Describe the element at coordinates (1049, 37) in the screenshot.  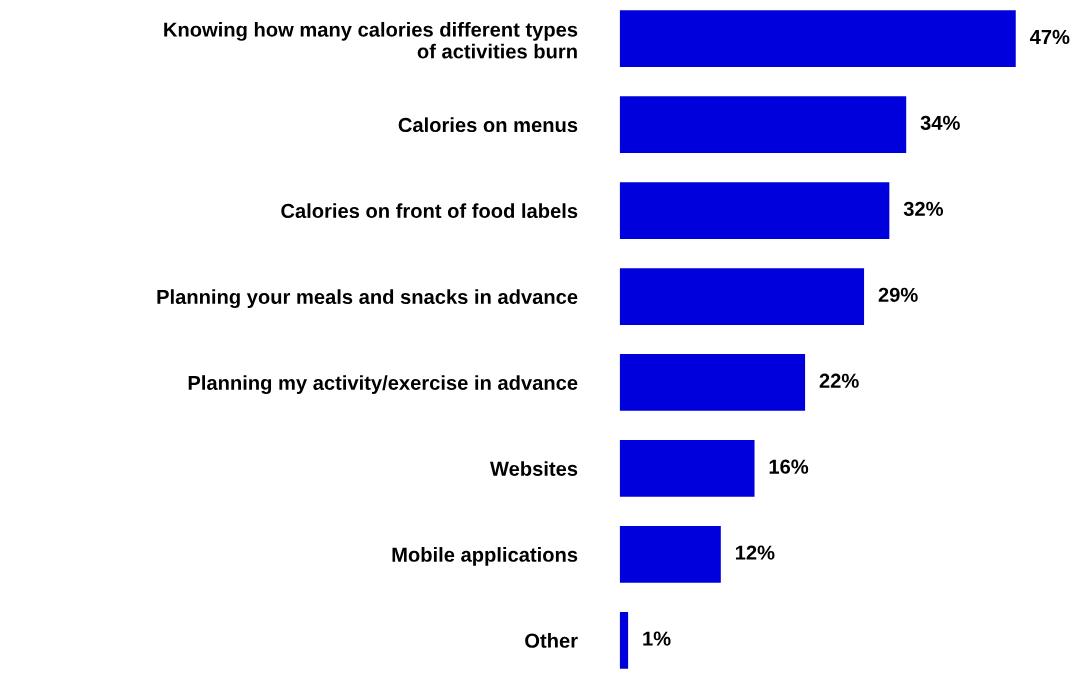
I see `data-label: 47%` at that location.